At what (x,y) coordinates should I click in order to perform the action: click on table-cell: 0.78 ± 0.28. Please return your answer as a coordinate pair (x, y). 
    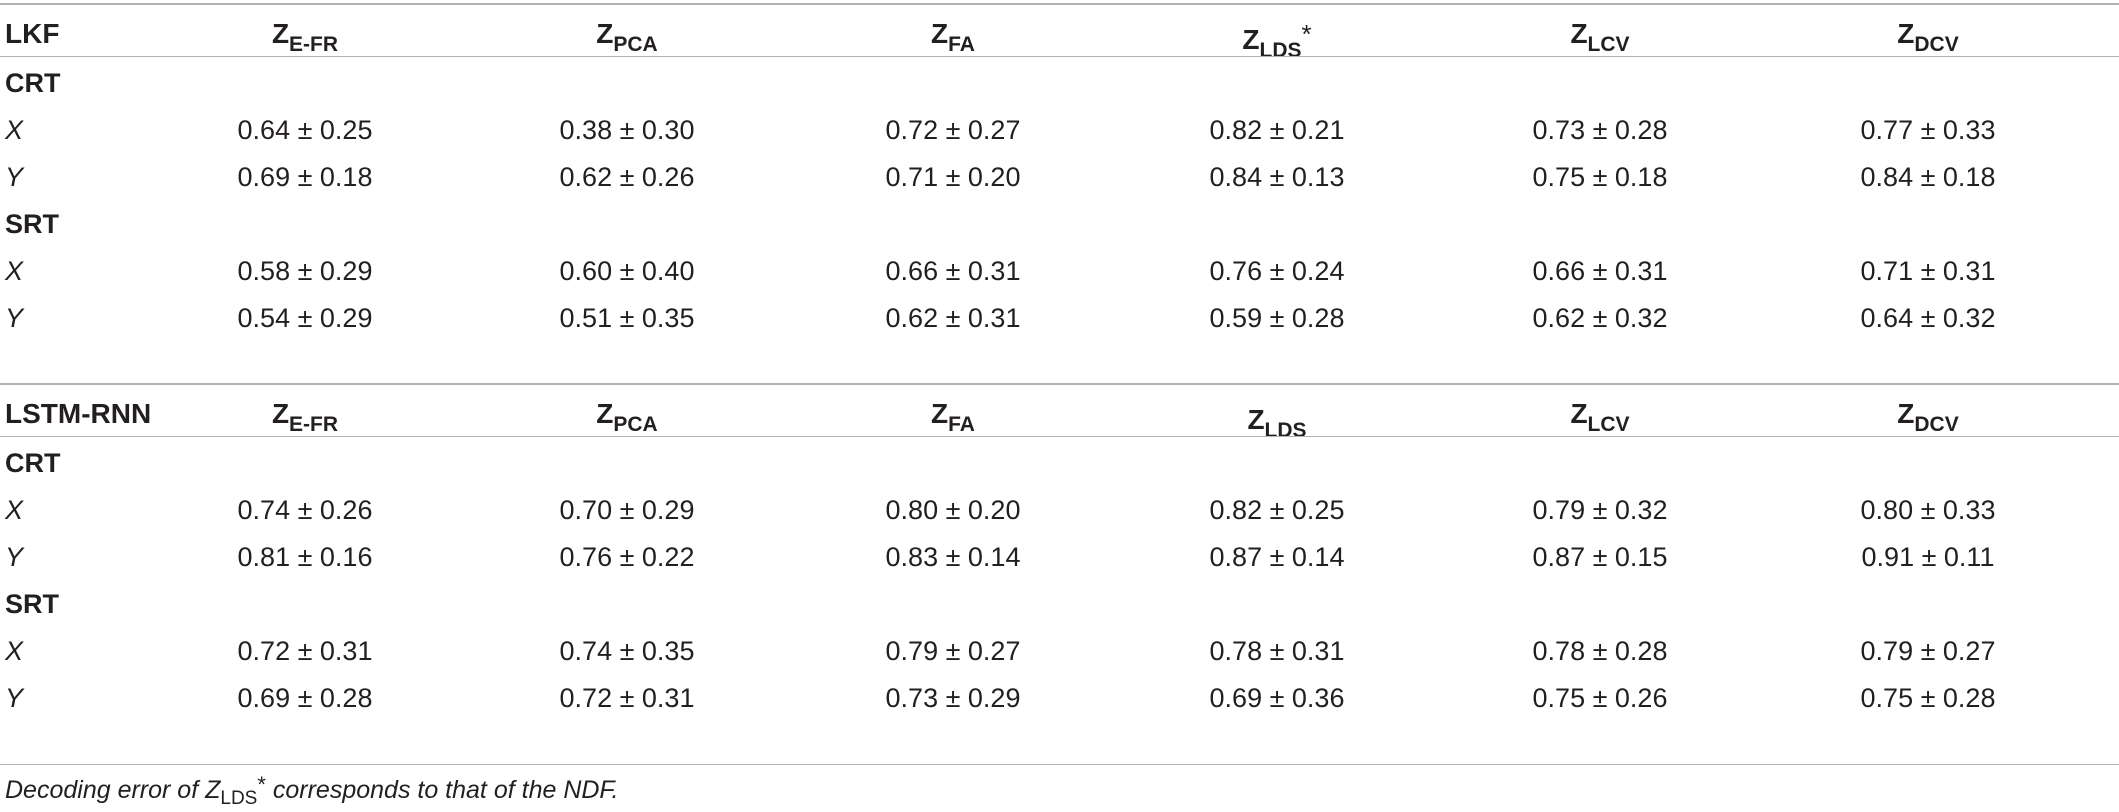
    Looking at the image, I should click on (1600, 651).